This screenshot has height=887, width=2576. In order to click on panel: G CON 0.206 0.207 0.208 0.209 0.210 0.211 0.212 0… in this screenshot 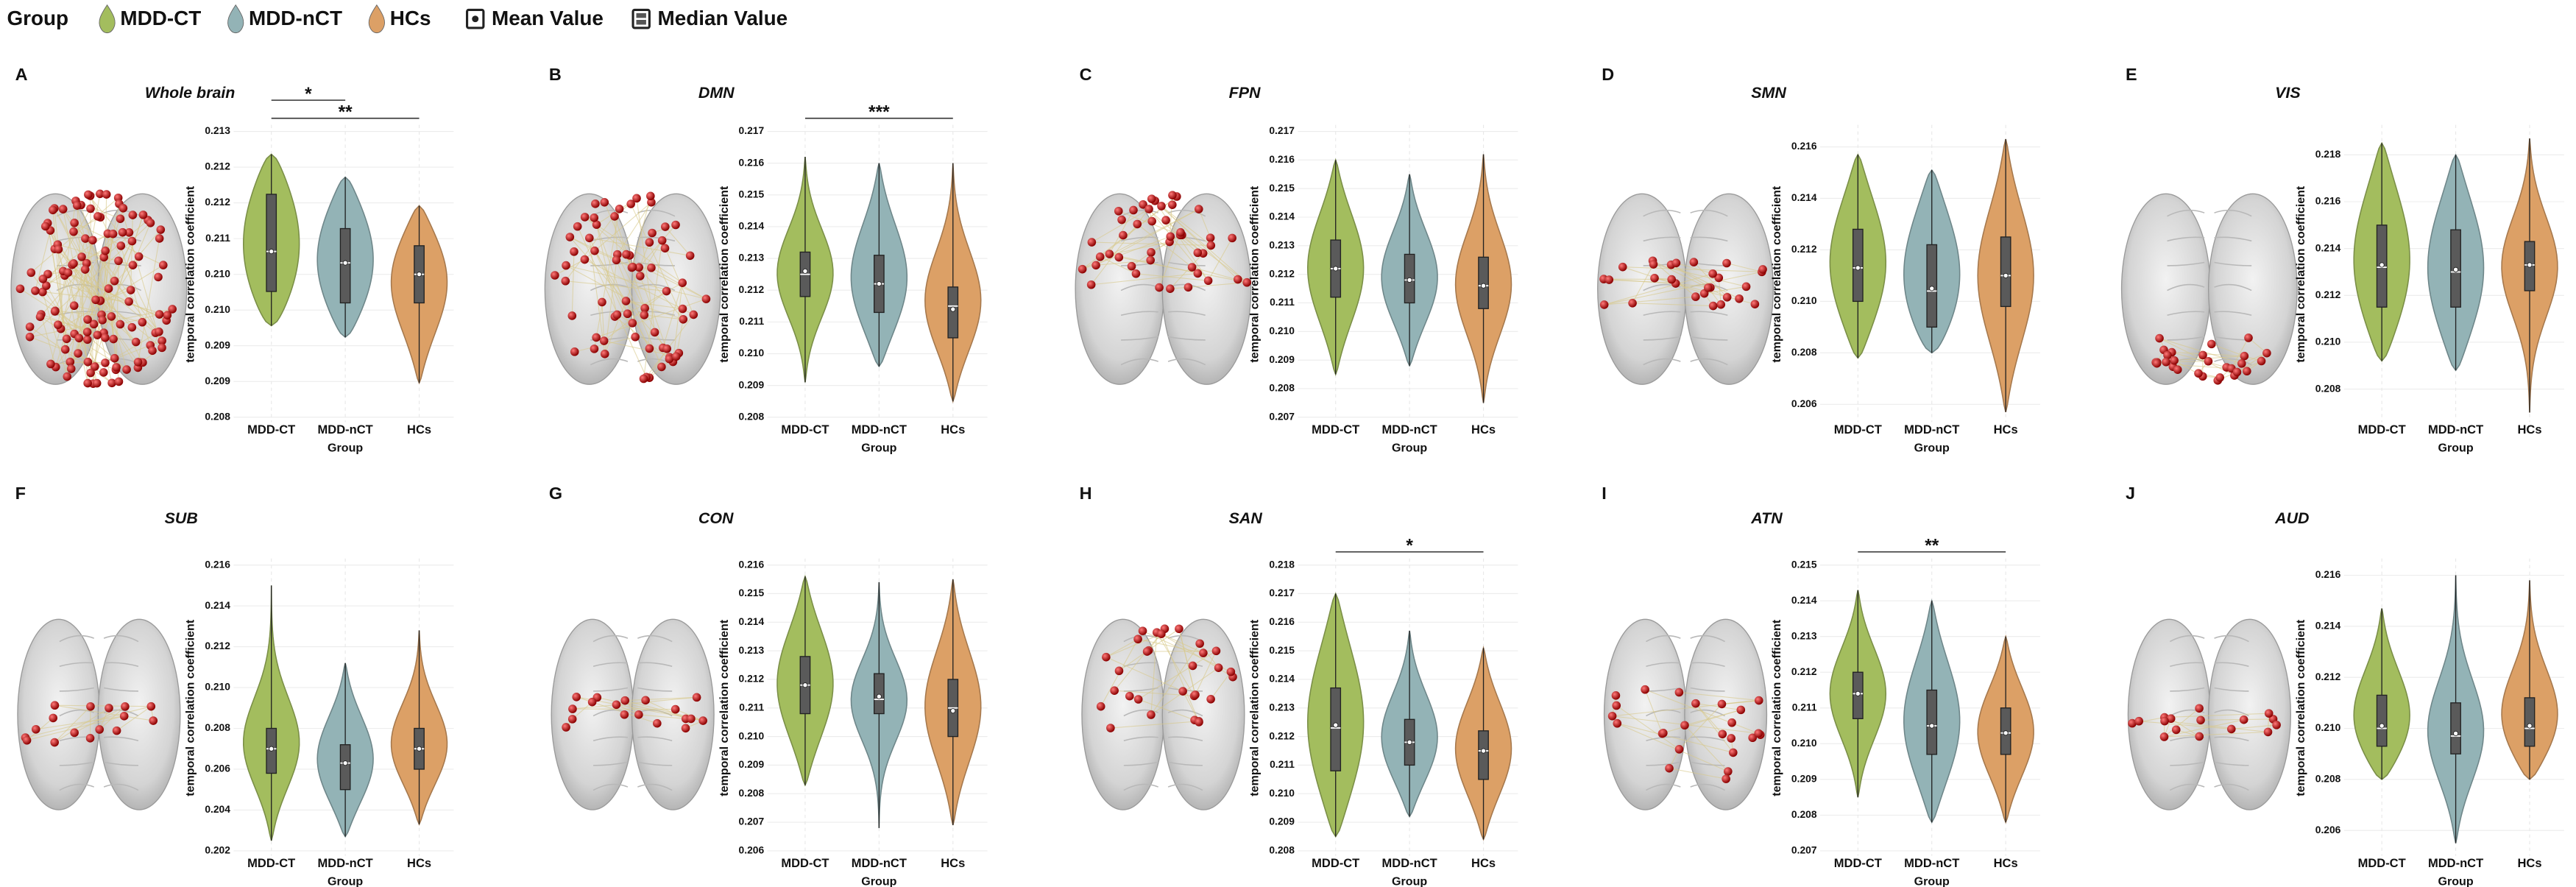, I will do `click(768, 685)`.